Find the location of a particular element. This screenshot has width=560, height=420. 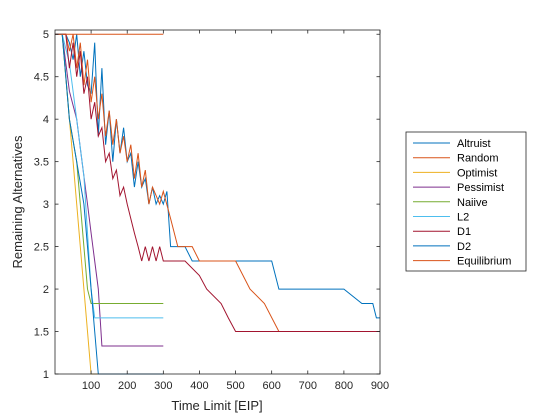

x-axis-label: Time Limit [EIP] is located at coordinates (216, 405).